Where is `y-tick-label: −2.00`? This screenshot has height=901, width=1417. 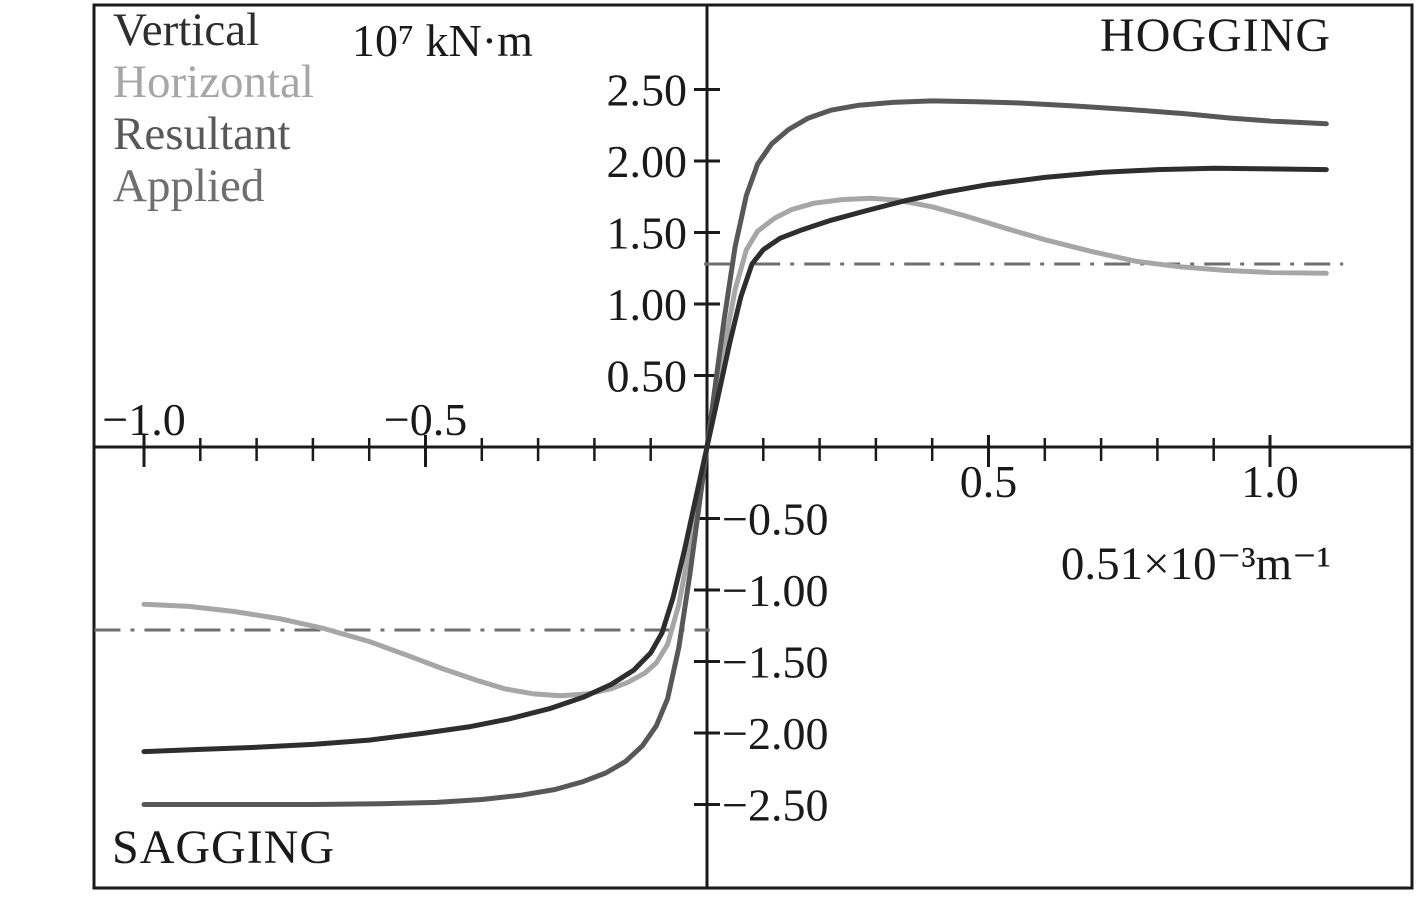
y-tick-label: −2.00 is located at coordinates (775, 733).